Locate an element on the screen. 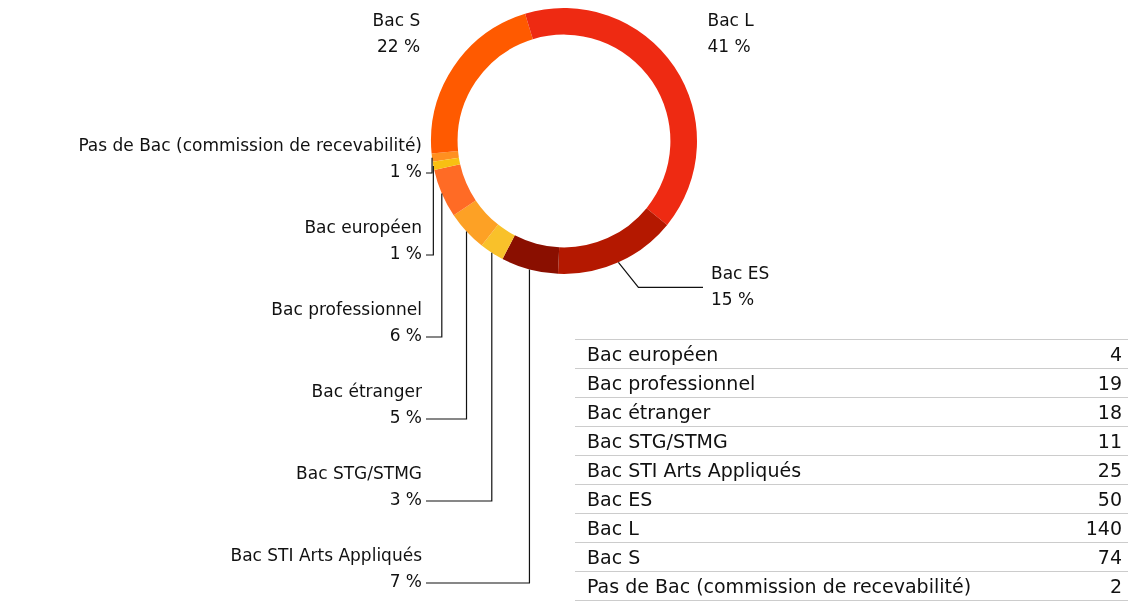 The height and width of the screenshot is (613, 1144). slice-label: Bac STI Arts Appliqués is located at coordinates (326, 555).